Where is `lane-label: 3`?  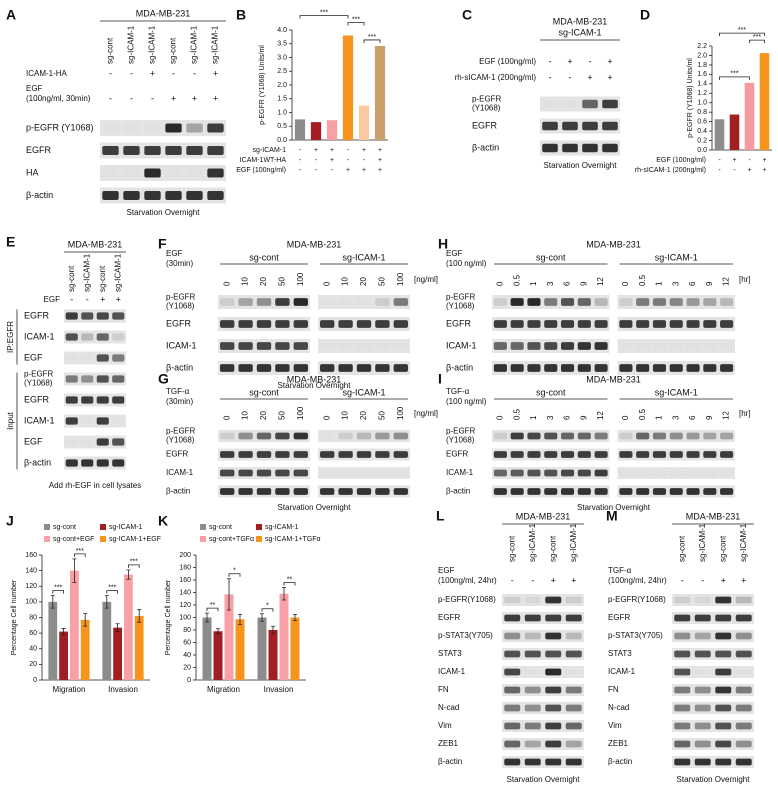 lane-label: 3 is located at coordinates (550, 283).